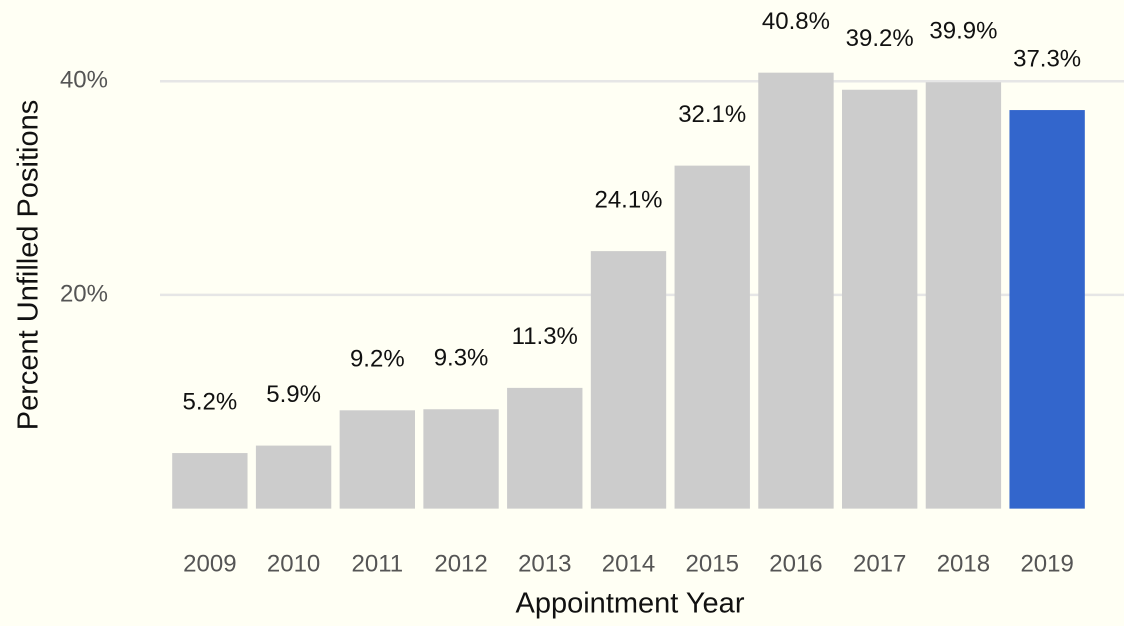 The height and width of the screenshot is (626, 1124). Describe the element at coordinates (377, 359) in the screenshot. I see `value-label: 9.2%` at that location.